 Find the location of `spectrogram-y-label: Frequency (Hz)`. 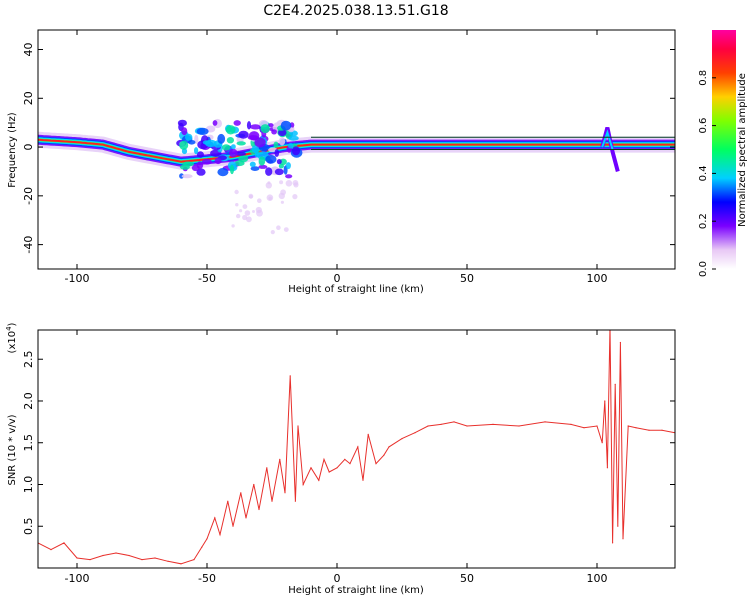

spectrogram-y-label: Frequency (Hz) is located at coordinates (12, 150).